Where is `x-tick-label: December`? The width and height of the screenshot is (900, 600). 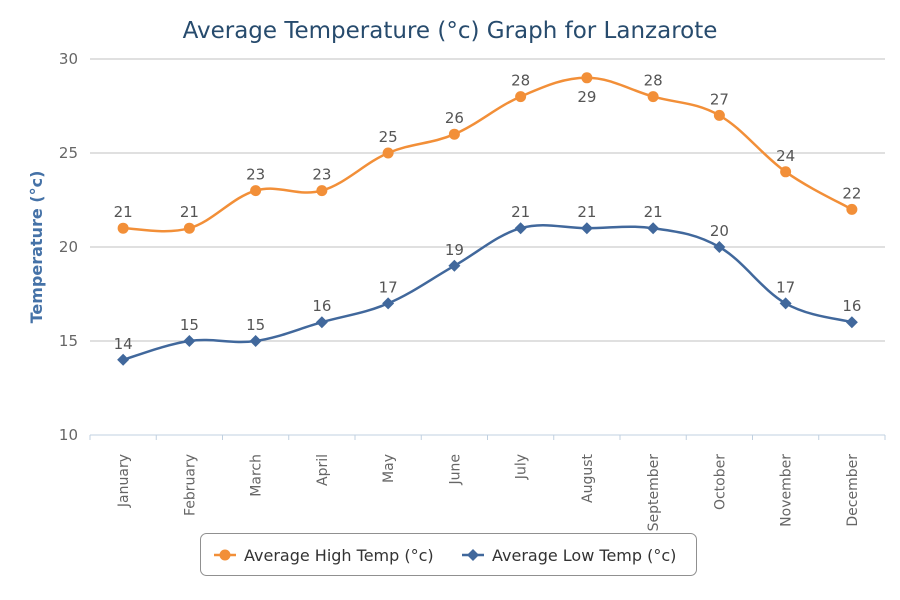
x-tick-label: December is located at coordinates (853, 490).